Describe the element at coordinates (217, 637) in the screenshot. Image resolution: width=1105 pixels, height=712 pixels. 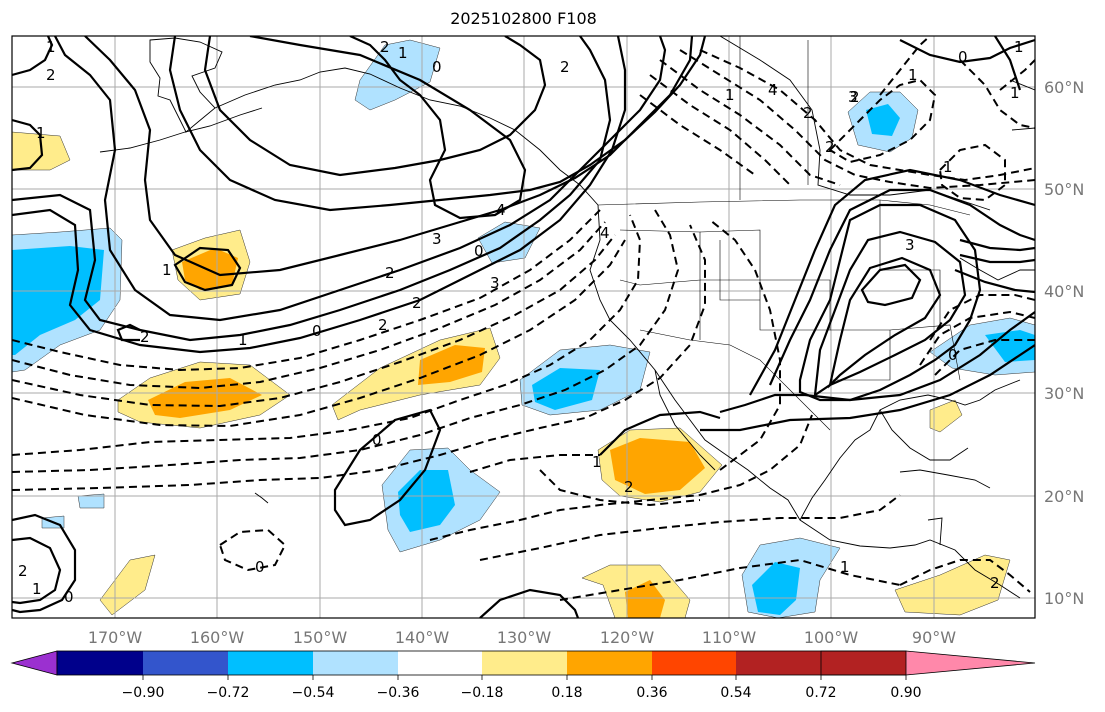
I see `lon-label: 160°W` at that location.